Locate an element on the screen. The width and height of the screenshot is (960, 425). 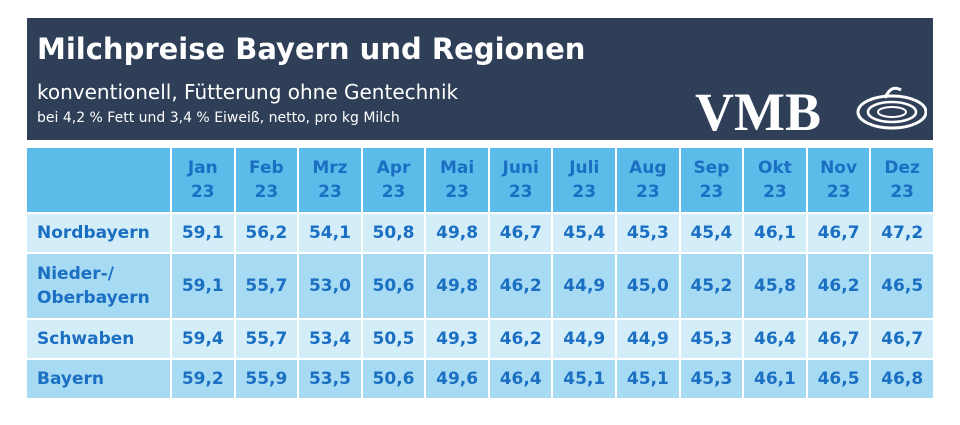
column-header: Dez 23 is located at coordinates (902, 180).